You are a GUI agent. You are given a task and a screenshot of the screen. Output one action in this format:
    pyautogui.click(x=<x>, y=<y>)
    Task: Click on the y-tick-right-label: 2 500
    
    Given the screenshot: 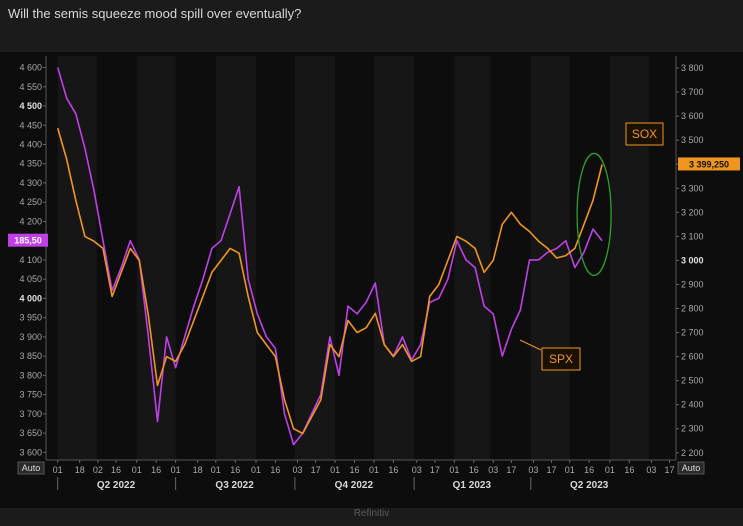 What is the action you would take?
    pyautogui.click(x=692, y=381)
    